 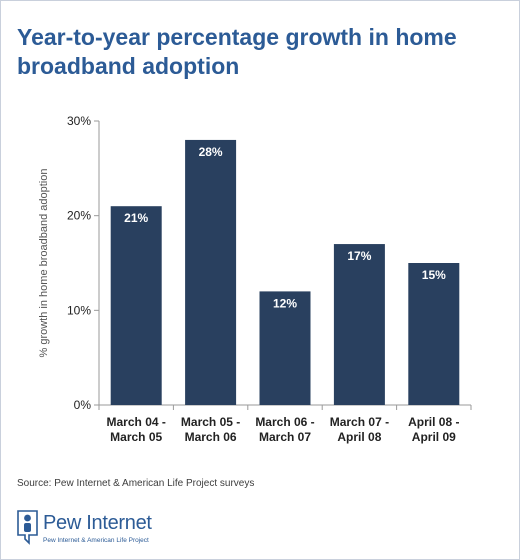 I want to click on y-tick-label: 0%, so click(x=83, y=405).